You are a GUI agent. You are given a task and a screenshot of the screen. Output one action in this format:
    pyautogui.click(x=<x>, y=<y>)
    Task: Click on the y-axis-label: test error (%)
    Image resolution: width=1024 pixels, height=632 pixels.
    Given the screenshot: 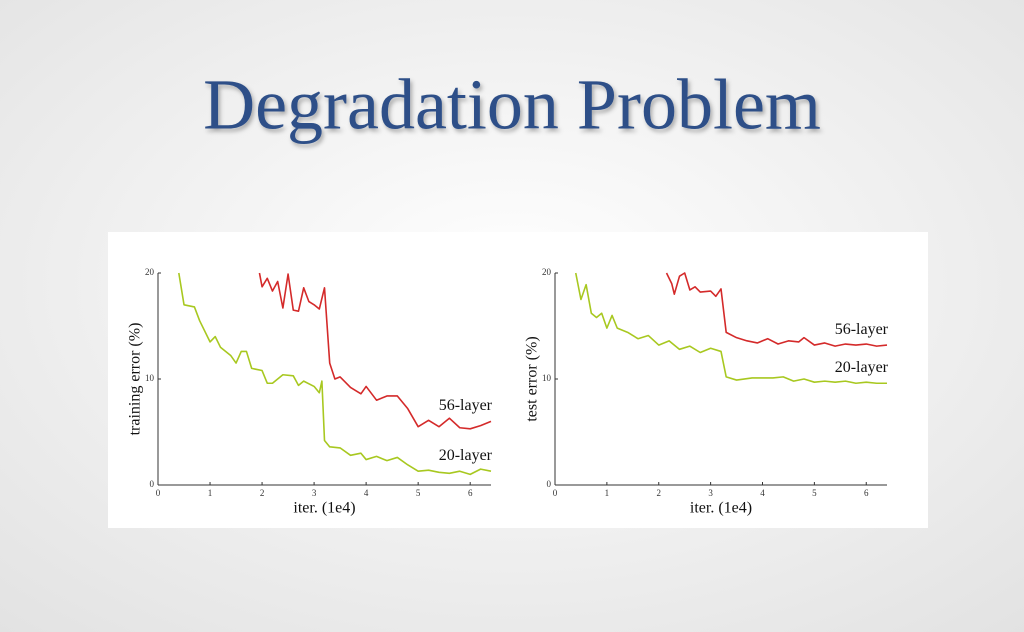 What is the action you would take?
    pyautogui.click(x=532, y=378)
    